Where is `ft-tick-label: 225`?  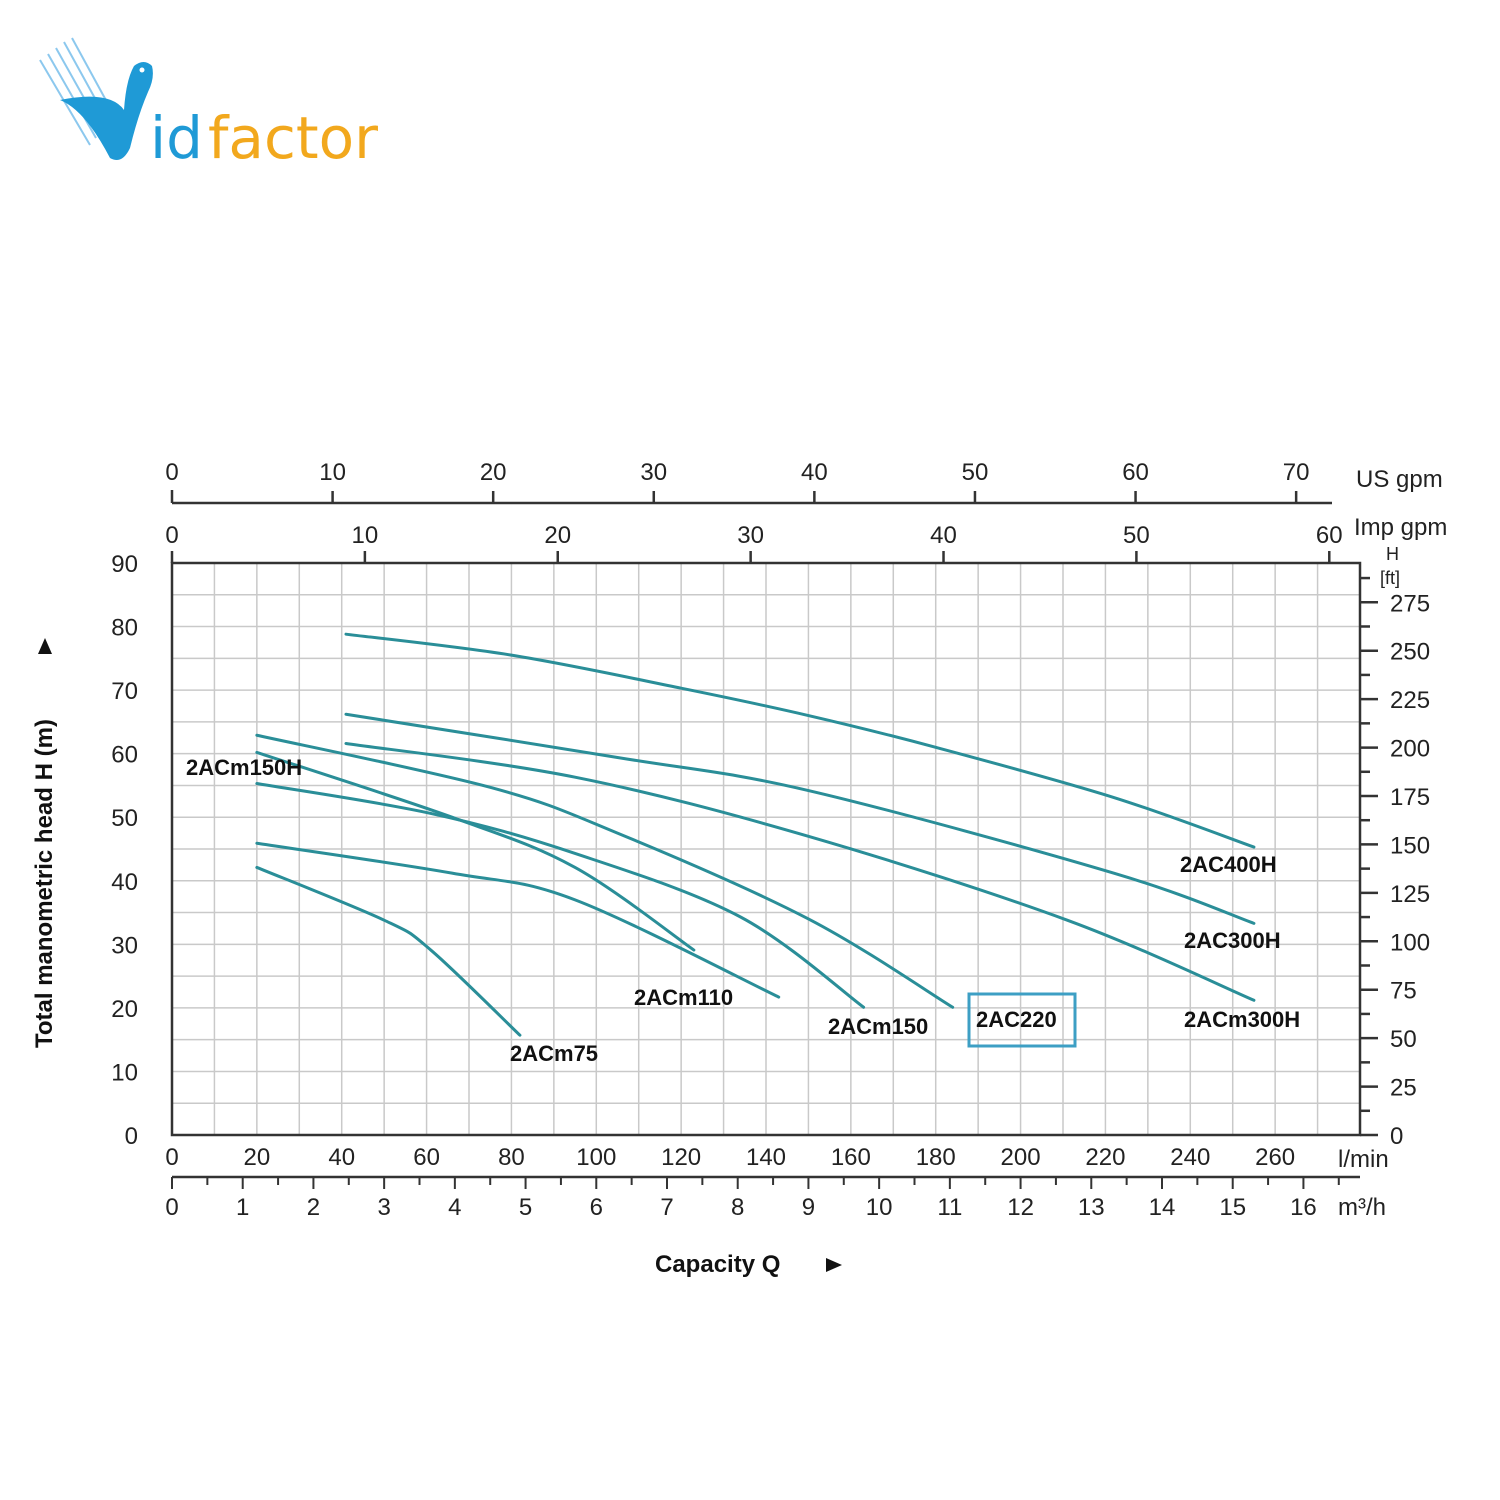 ft-tick-label: 225 is located at coordinates (1410, 700).